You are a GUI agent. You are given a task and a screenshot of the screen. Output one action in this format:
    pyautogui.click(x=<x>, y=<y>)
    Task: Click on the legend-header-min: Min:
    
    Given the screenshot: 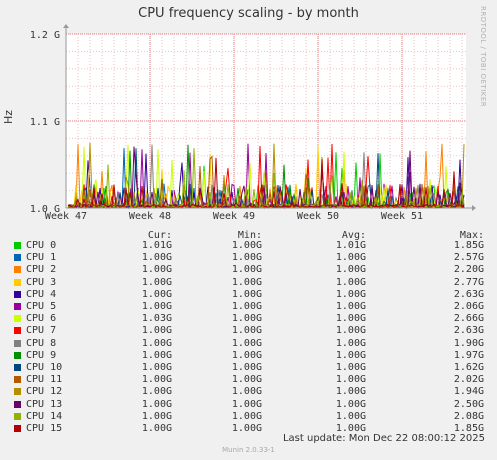 What is the action you would take?
    pyautogui.click(x=249, y=235)
    